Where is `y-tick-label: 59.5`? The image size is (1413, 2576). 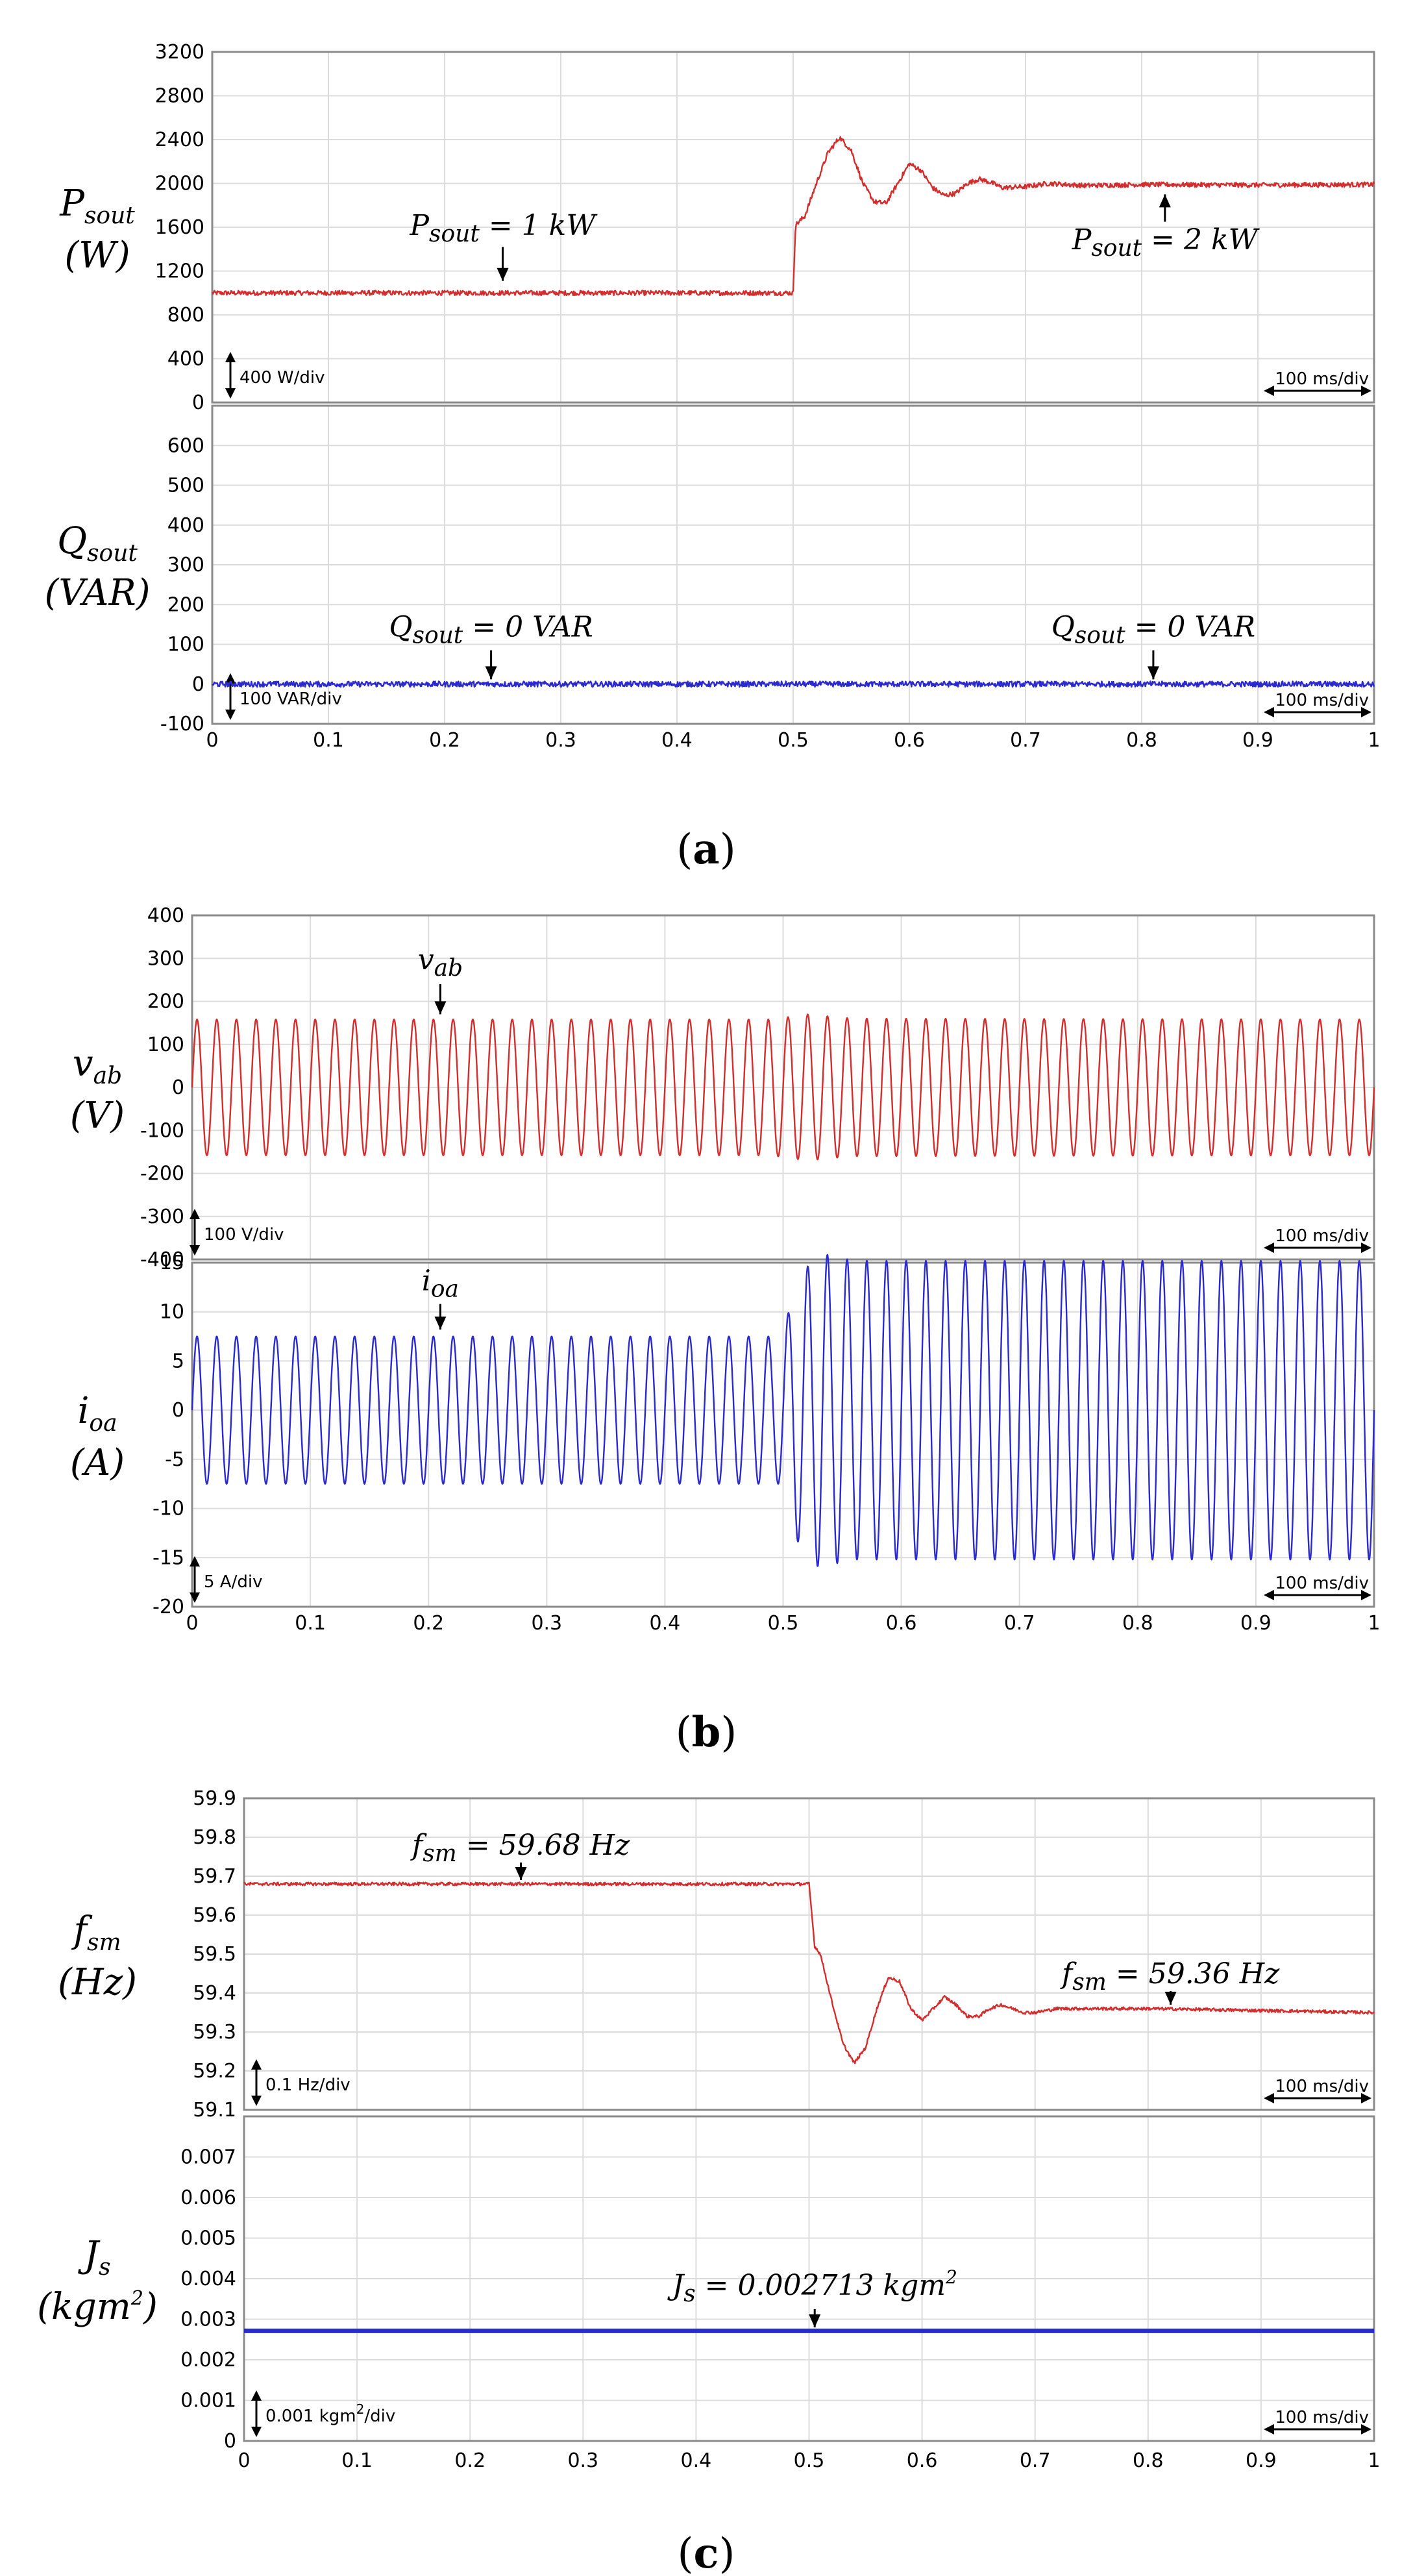 y-tick-label: 59.5 is located at coordinates (214, 1954).